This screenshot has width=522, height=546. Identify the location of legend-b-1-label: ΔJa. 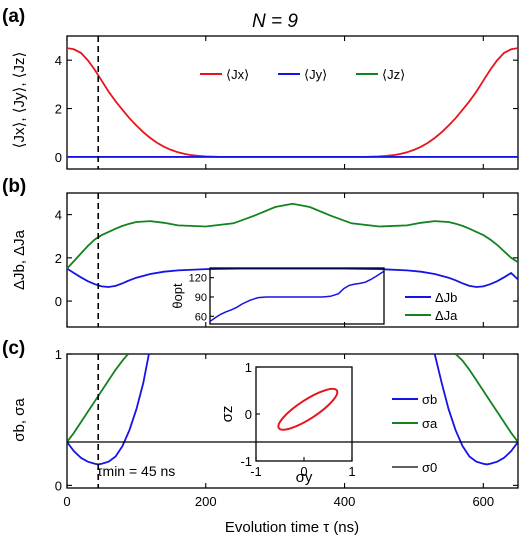
(446, 315).